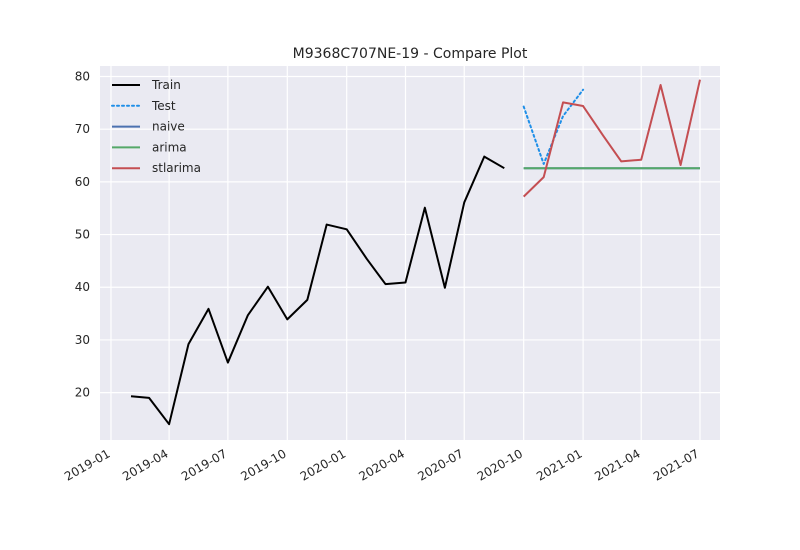 This screenshot has width=800, height=550. I want to click on legend-label-test: Test, so click(163, 106).